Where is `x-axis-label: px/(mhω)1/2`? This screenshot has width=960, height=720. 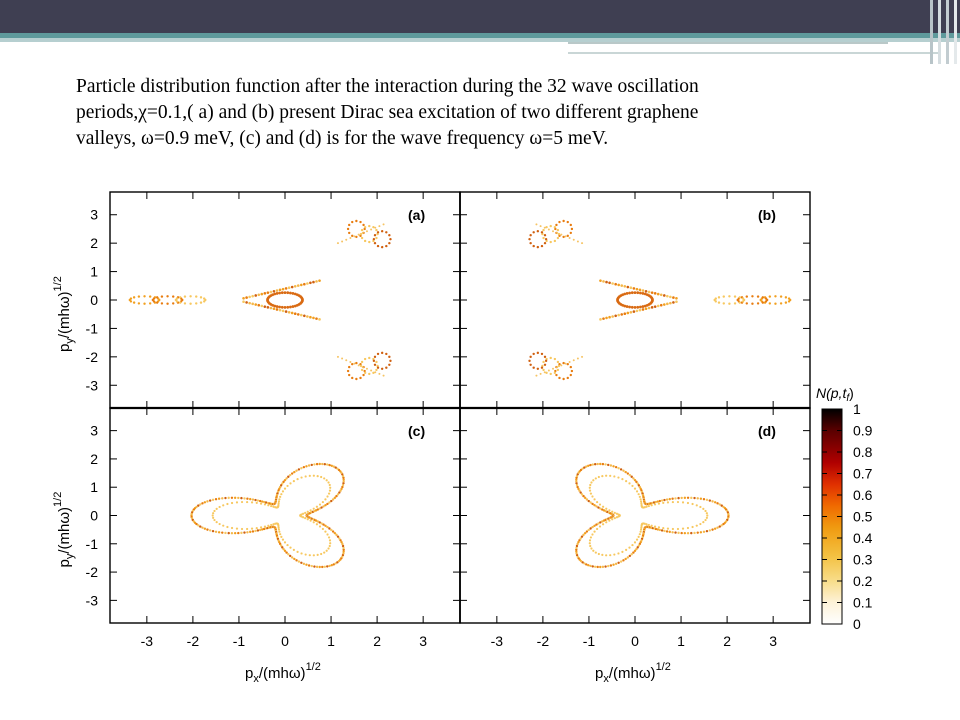
x-axis-label: px/(mhω)1/2 is located at coordinates (633, 673).